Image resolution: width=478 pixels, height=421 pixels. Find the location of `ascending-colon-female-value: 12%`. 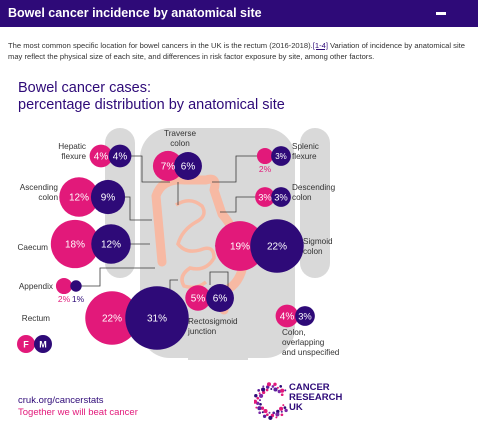

ascending-colon-female-value: 12% is located at coordinates (79, 198).